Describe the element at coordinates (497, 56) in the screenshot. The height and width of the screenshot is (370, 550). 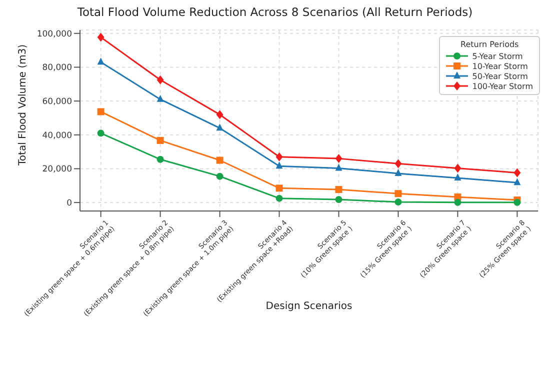
I see `legend-label: 5-Year Storm` at that location.